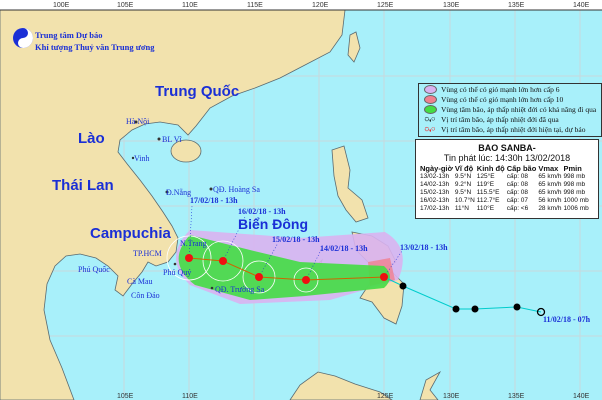 The width and height of the screenshot is (602, 400). I want to click on bottom-tick-label: 130E, so click(451, 396).